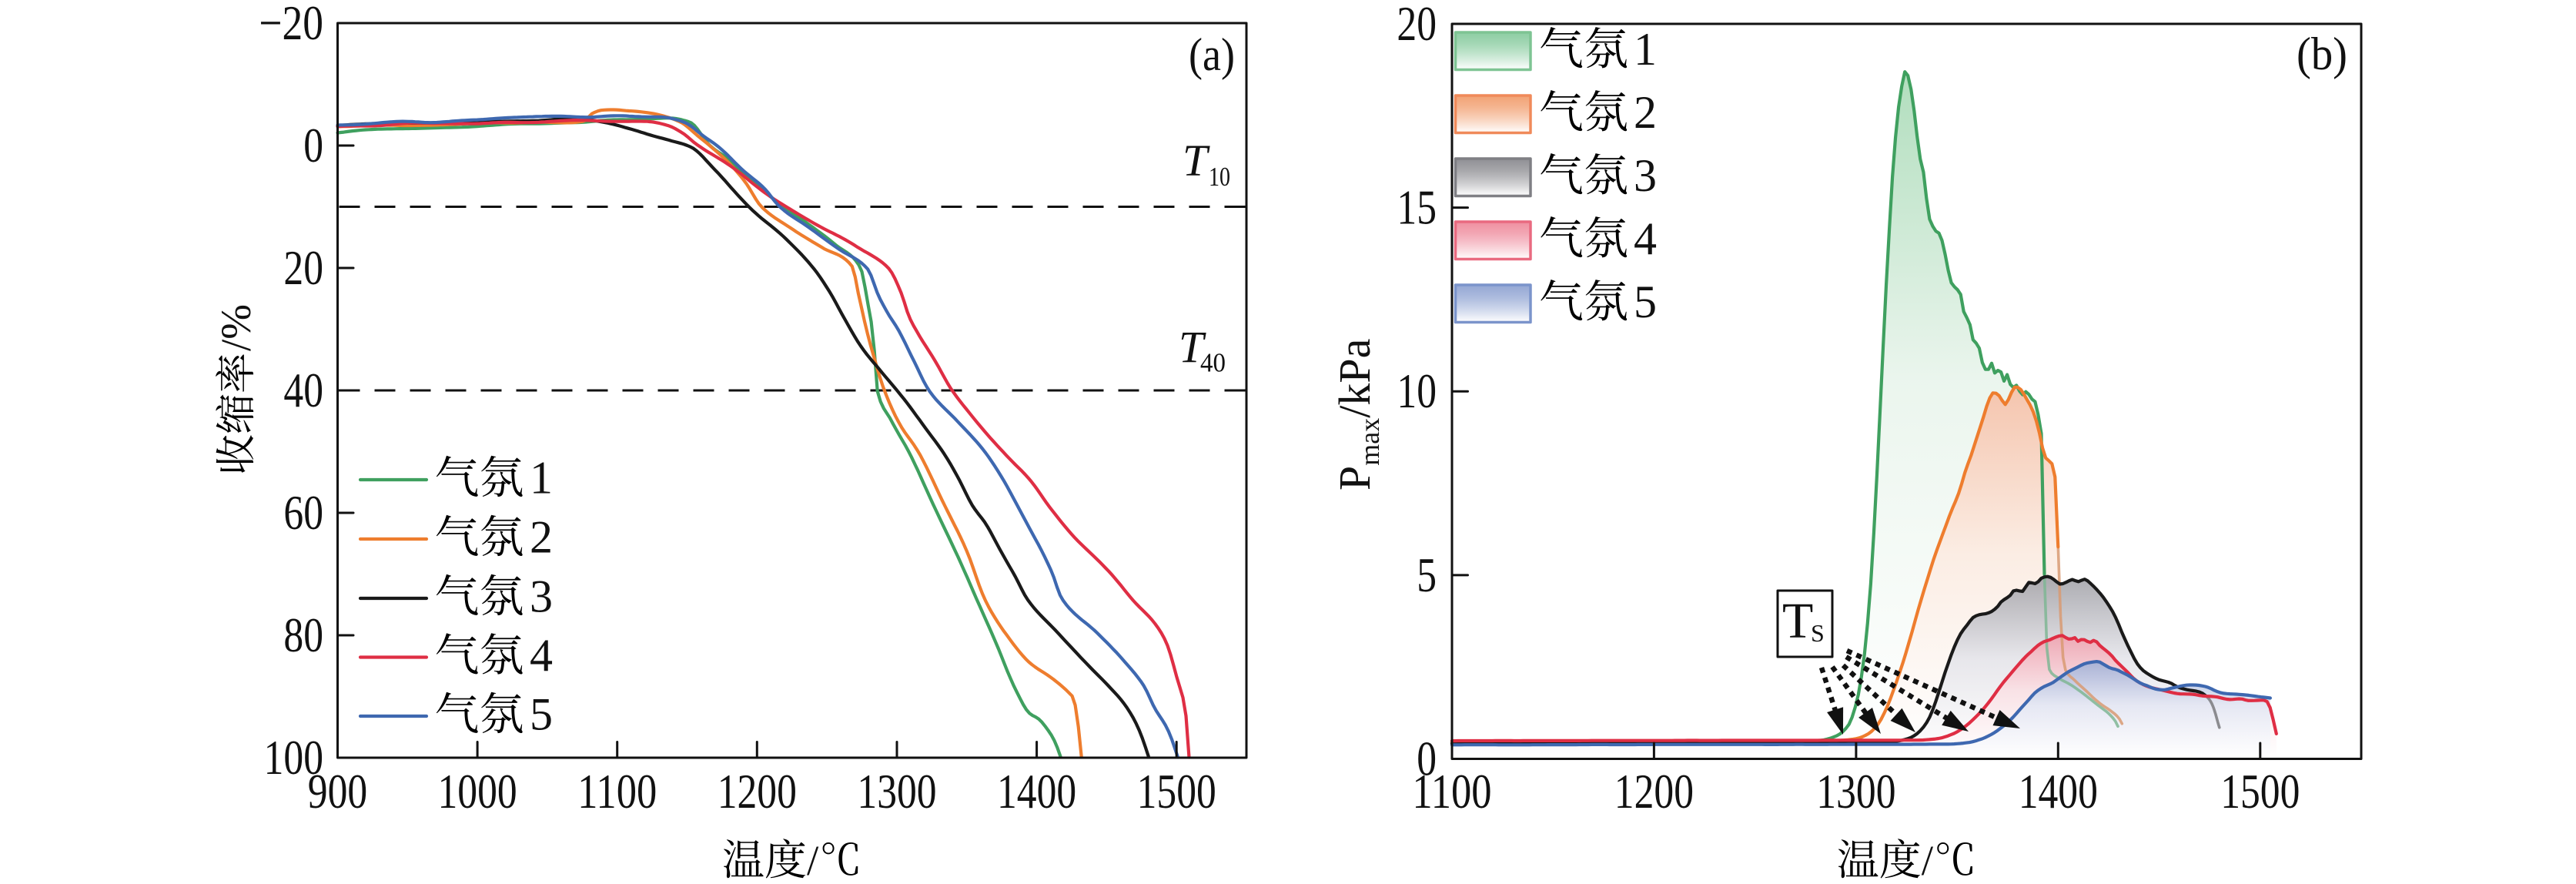 This screenshot has height=884, width=2576. Describe the element at coordinates (337, 791) in the screenshot. I see `svg-text: 900` at that location.